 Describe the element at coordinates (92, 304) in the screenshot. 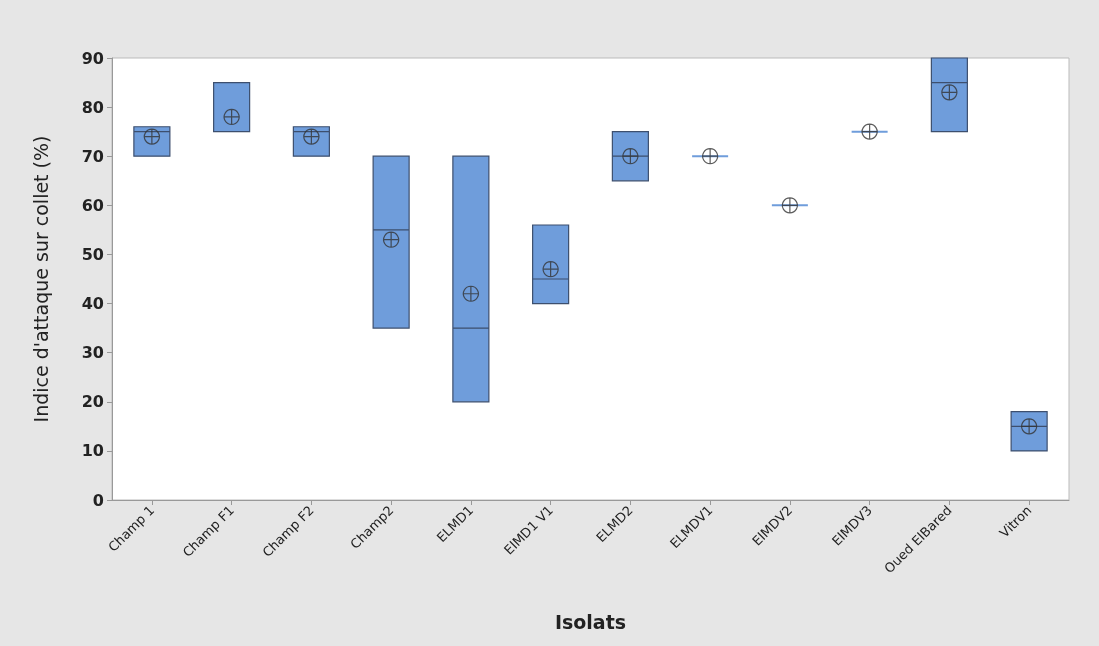

I see `y-tick-label: 40` at that location.